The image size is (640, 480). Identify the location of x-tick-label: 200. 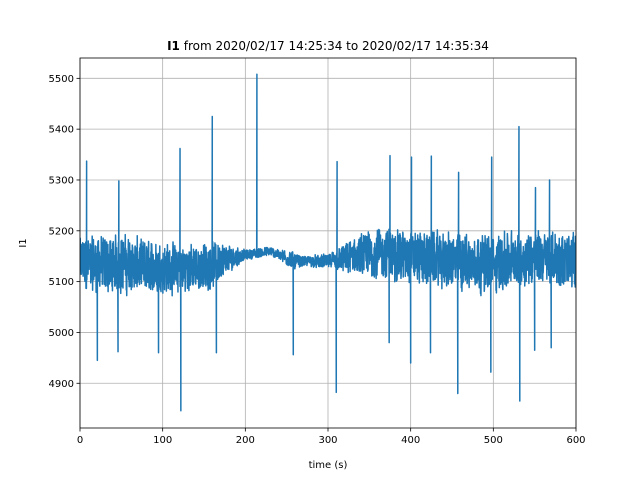
(245, 440).